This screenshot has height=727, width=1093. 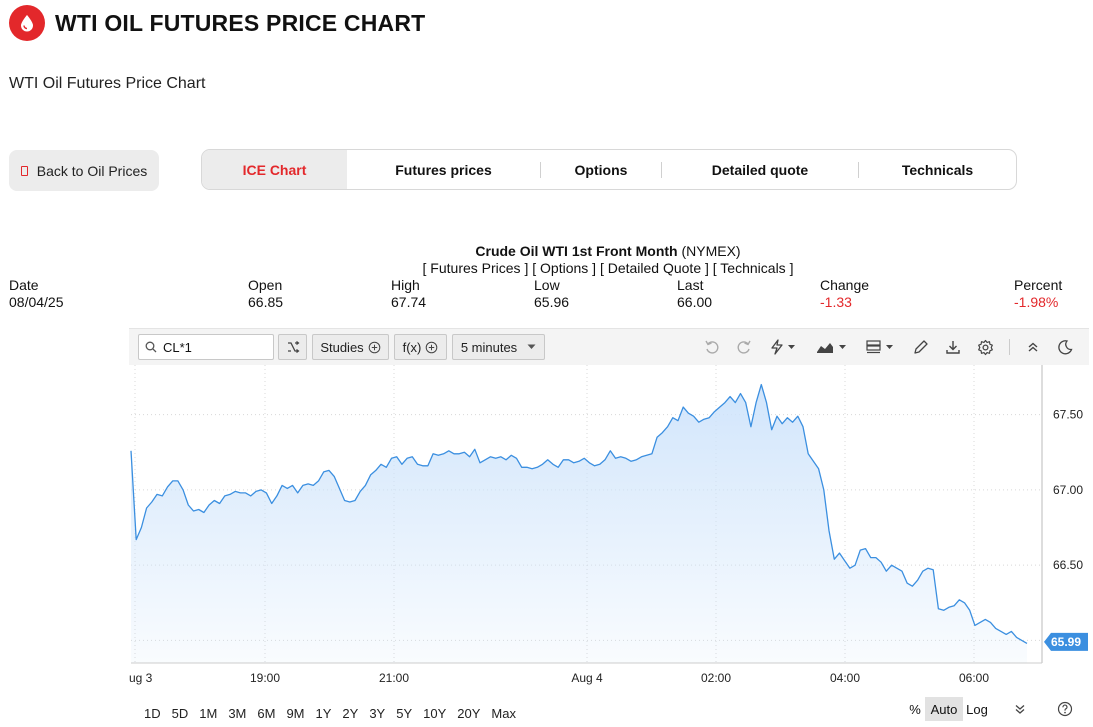 I want to click on layout-icon, so click(x=879, y=347).